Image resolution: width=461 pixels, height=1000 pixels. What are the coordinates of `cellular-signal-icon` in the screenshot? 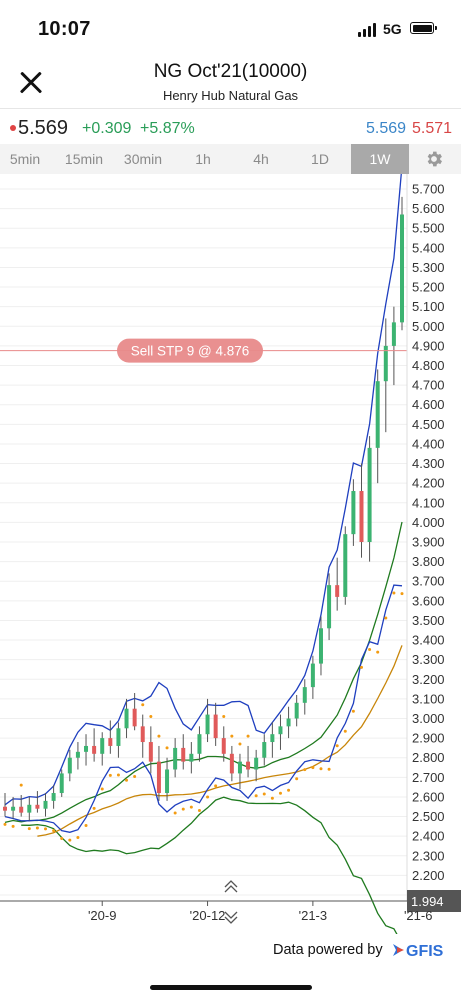 It's located at (368, 30).